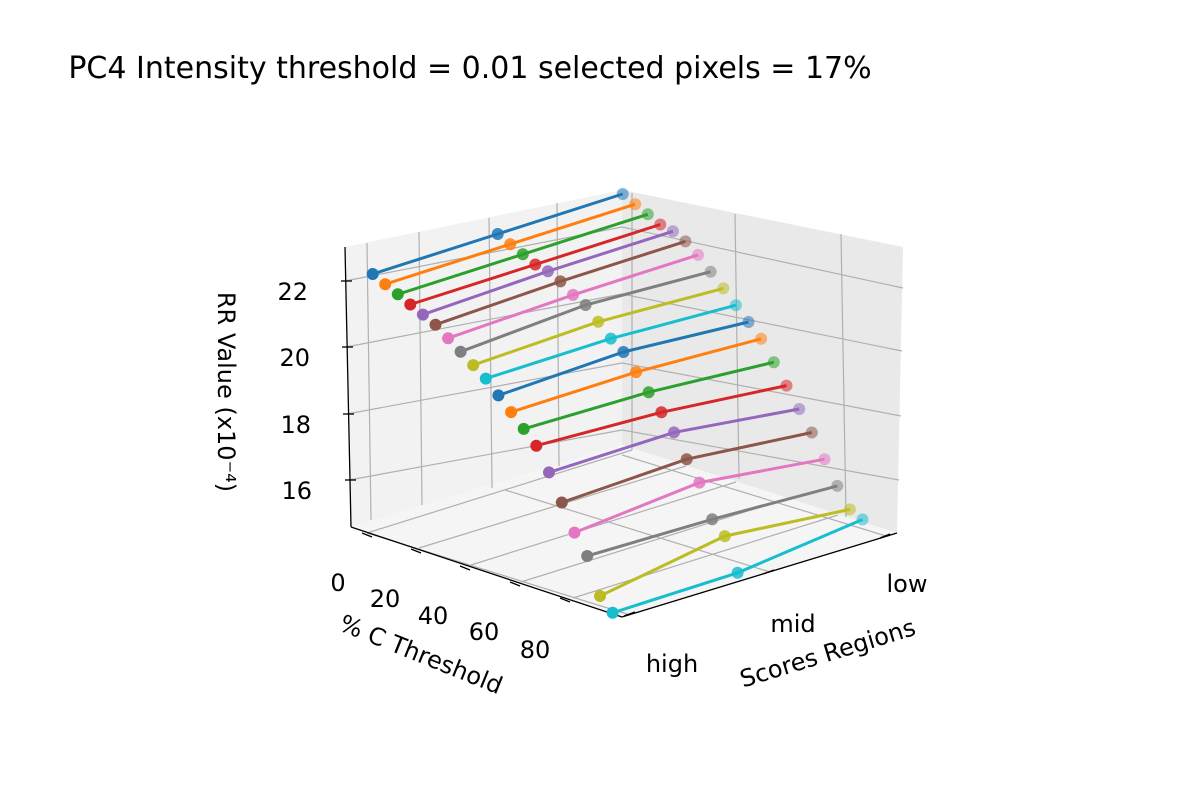 The height and width of the screenshot is (800, 1200). Describe the element at coordinates (292, 292) in the screenshot. I see `z-tick-label: 22` at that location.